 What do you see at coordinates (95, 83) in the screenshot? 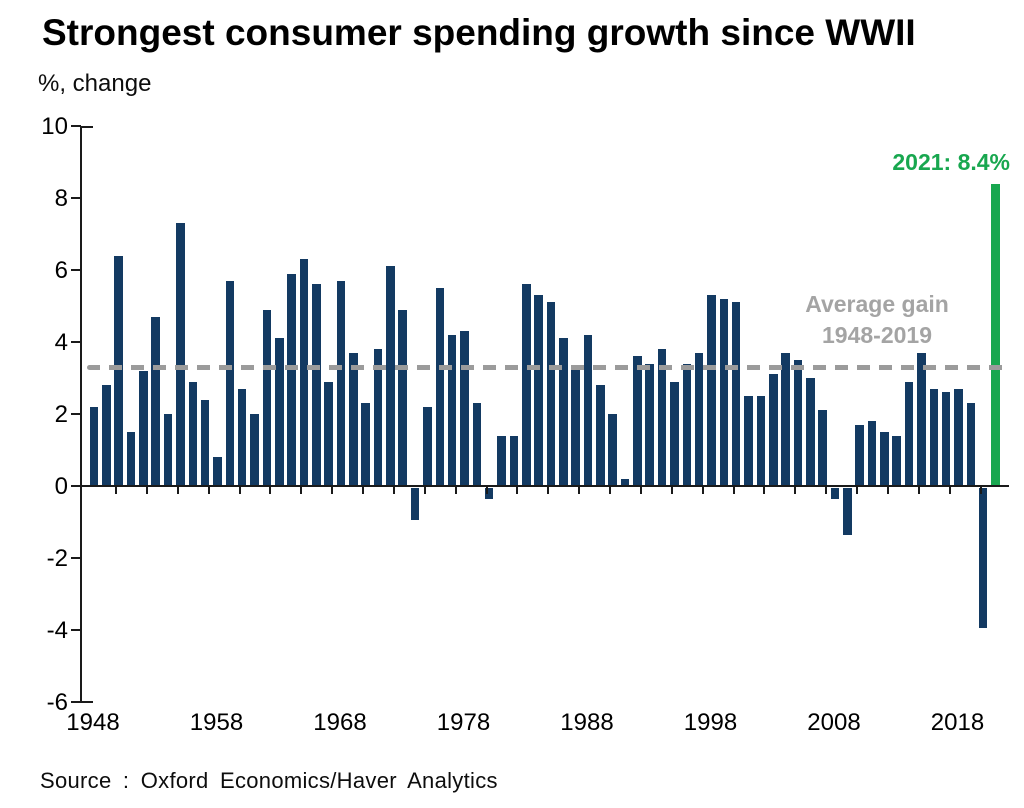
I see `y-axis-unit-label: %, change` at bounding box center [95, 83].